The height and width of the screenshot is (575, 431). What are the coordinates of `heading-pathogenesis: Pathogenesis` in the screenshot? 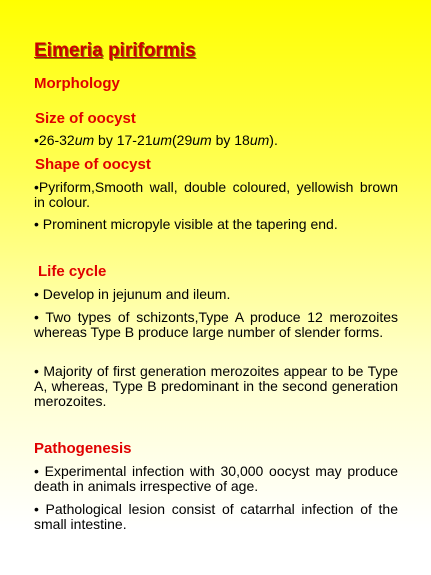 It's located at (83, 448).